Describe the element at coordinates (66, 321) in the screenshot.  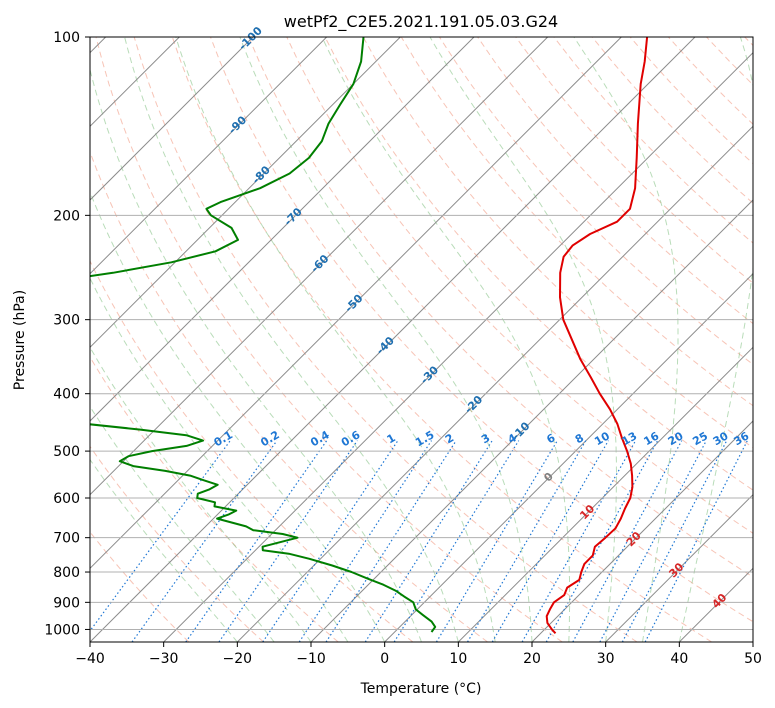
I see `y-tick-label: 300` at that location.